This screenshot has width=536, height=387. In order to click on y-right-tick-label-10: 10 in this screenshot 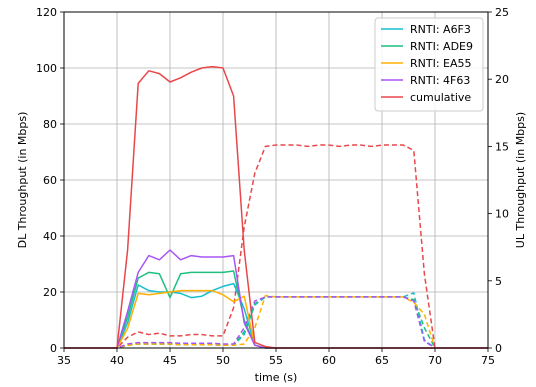, I will do `click(502, 214)`.